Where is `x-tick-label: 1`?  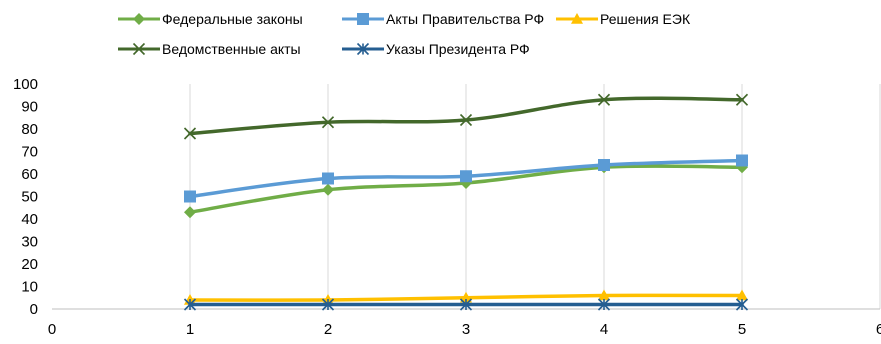
x-tick-label: 1 is located at coordinates (190, 329).